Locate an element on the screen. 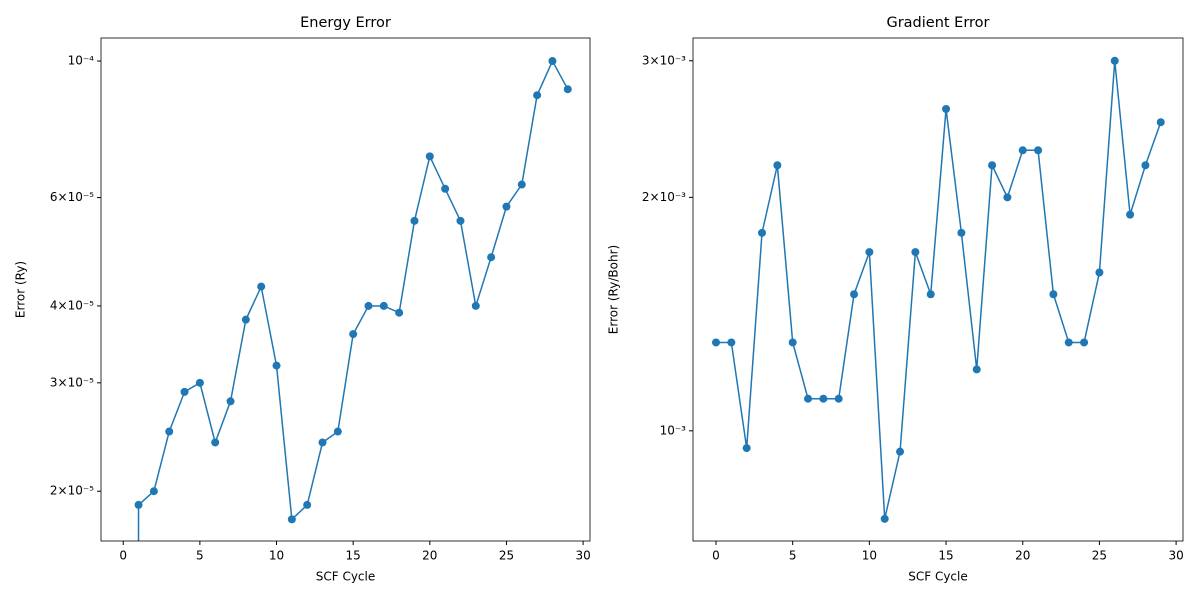 The image size is (1200, 600). y-tick-label: 10⁻³ is located at coordinates (673, 430).